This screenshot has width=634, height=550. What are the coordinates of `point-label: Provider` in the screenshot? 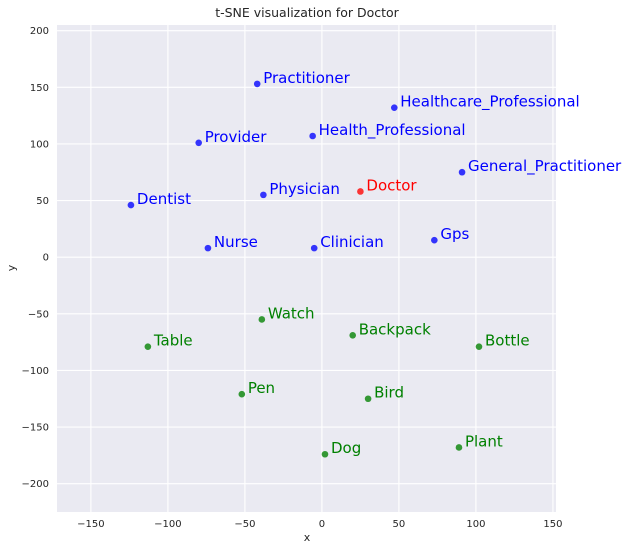 It's located at (236, 137).